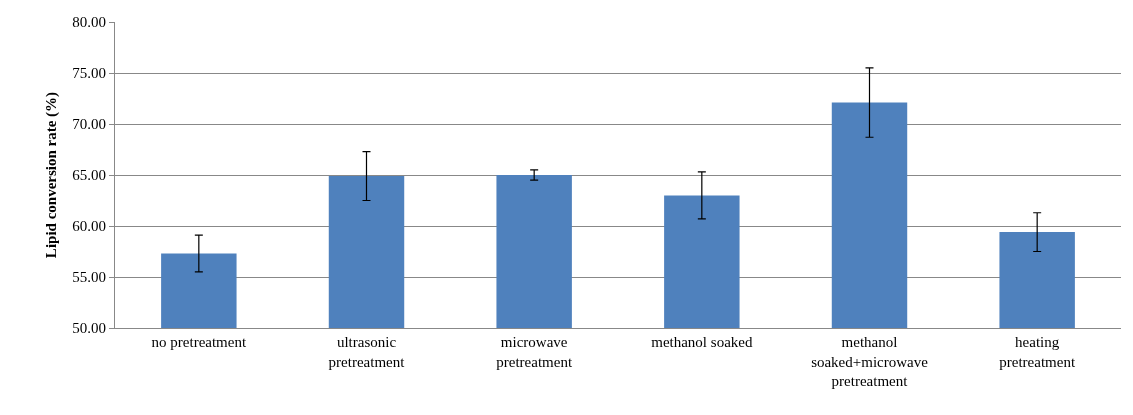 The width and height of the screenshot is (1133, 415). Describe the element at coordinates (89, 277) in the screenshot. I see `y-tick-label: 55.00` at that location.